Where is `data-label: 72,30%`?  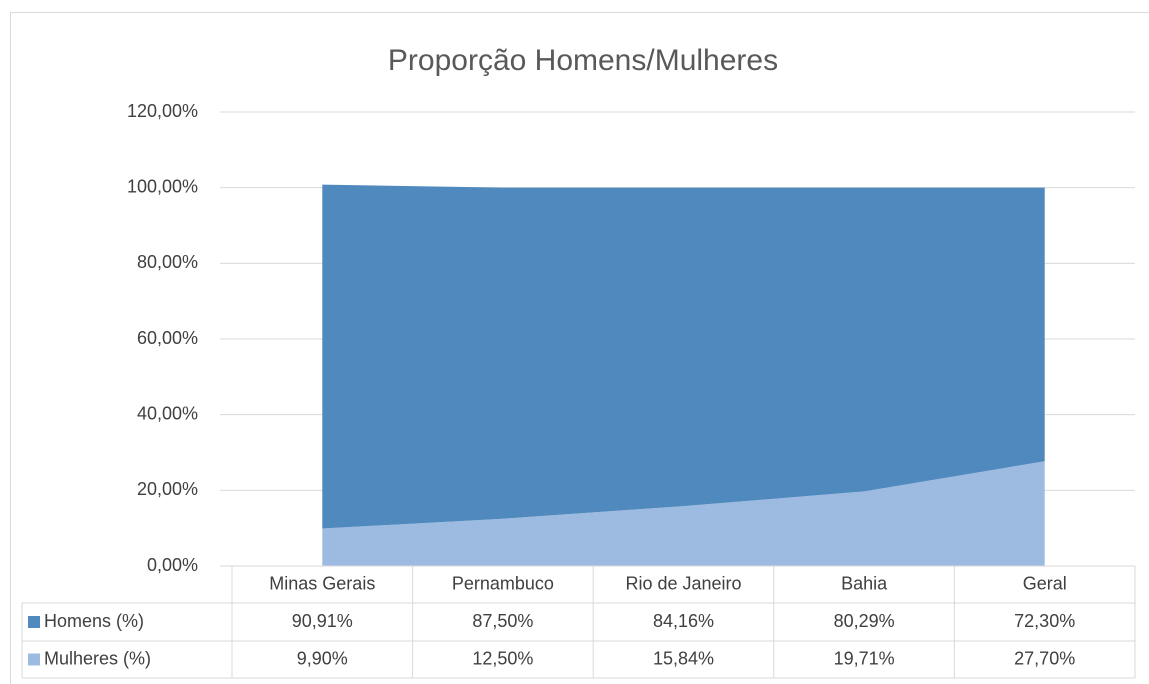
data-label: 72,30% is located at coordinates (1044, 621).